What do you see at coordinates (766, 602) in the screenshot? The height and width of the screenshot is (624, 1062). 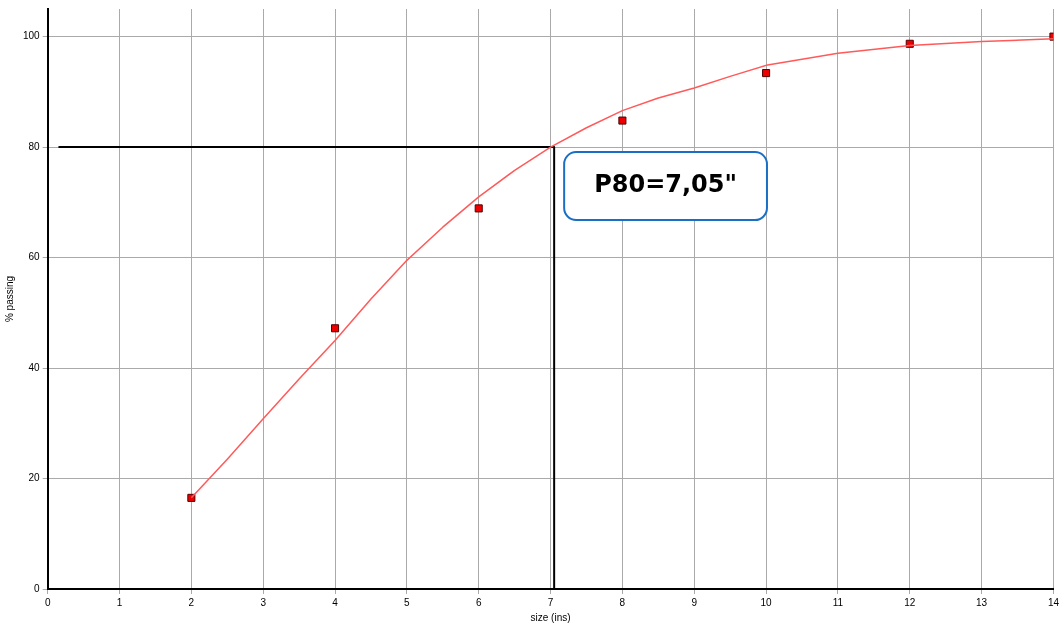 I see `x-tick-label: 10` at bounding box center [766, 602].